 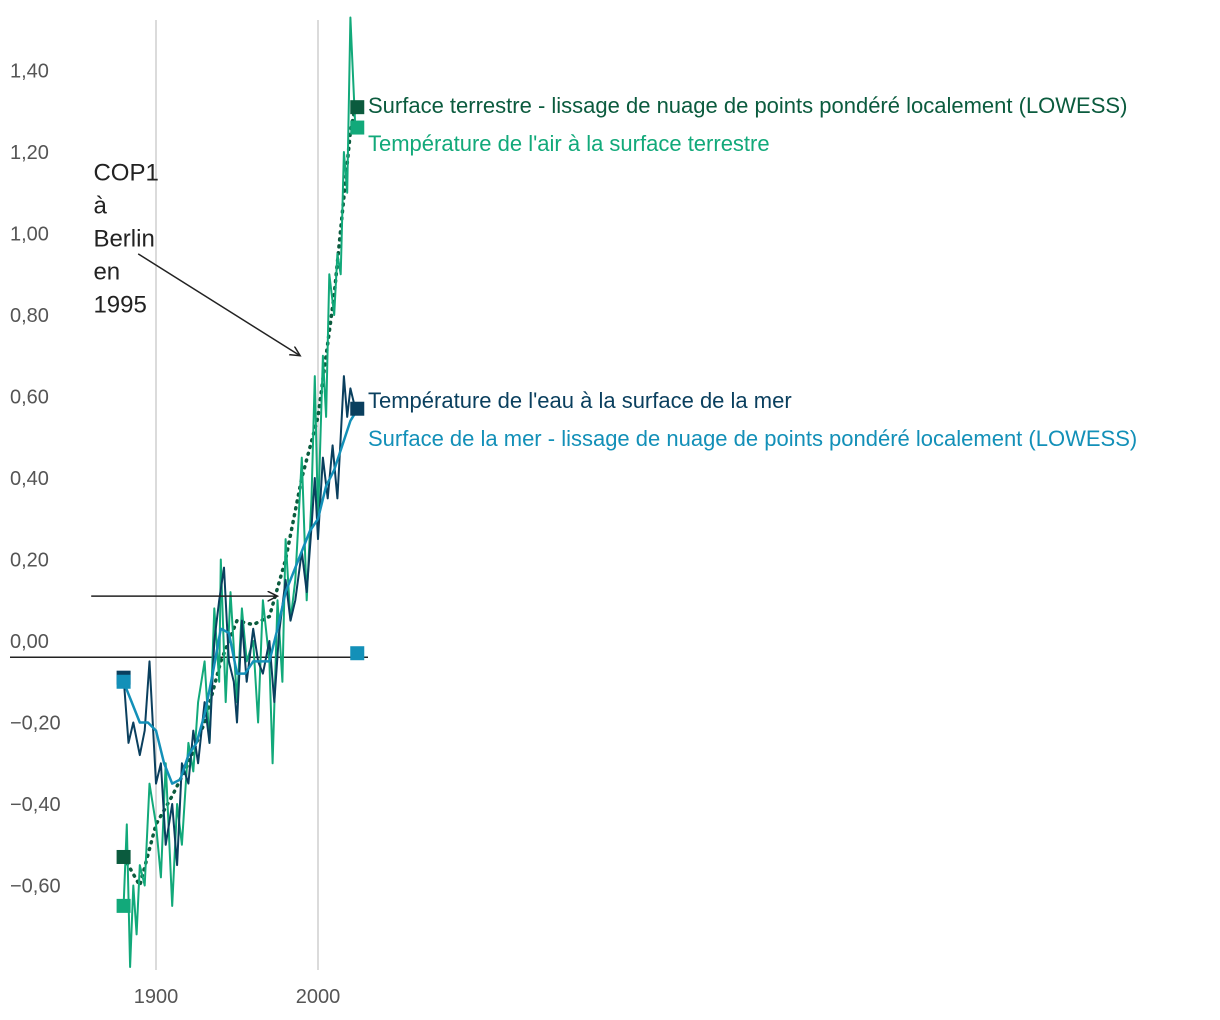 What do you see at coordinates (218, 304) in the screenshot?
I see `annotation-arrow-cop1` at bounding box center [218, 304].